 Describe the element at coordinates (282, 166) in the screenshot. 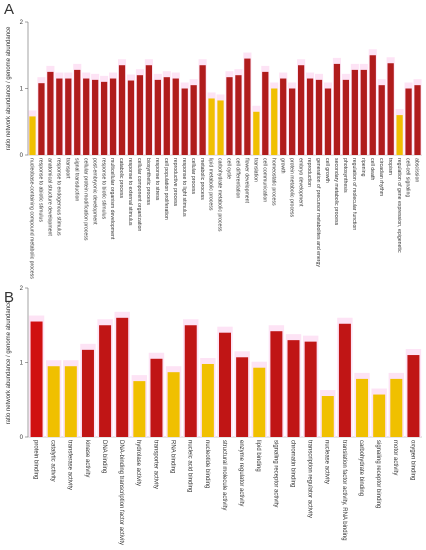

I see `x-tick-label: growth` at that location.